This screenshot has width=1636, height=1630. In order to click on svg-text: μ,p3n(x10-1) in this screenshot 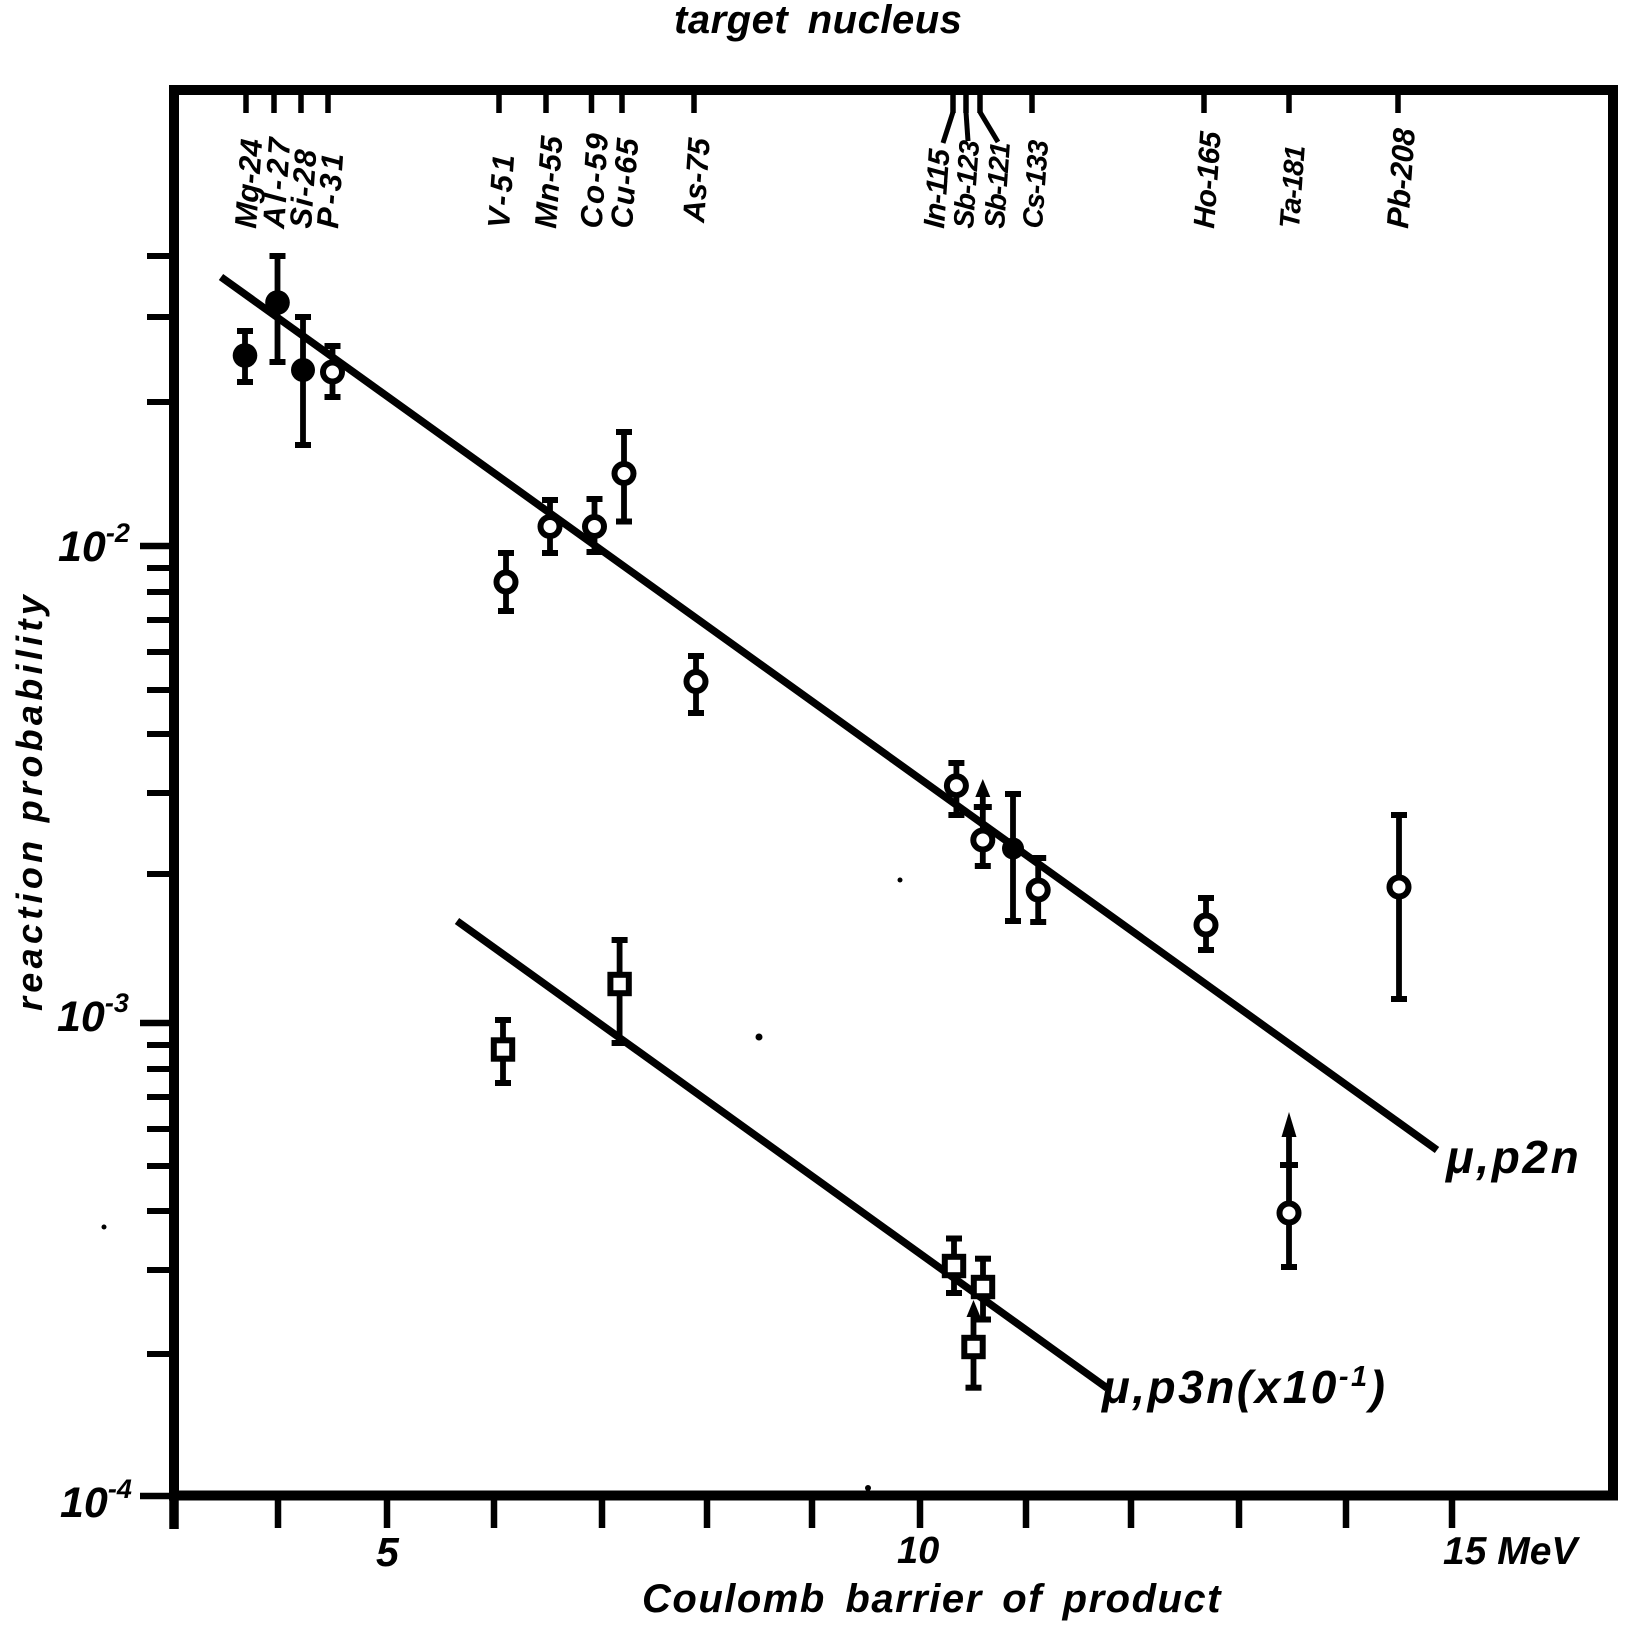, I will do `click(1244, 1387)`.